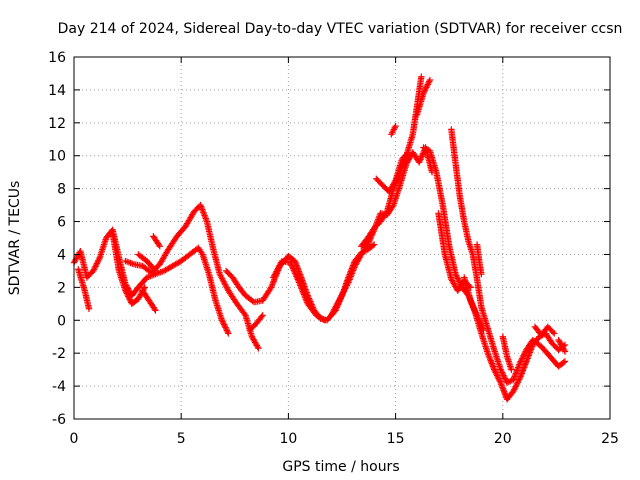  Describe the element at coordinates (181, 439) in the screenshot. I see `x-tick-label: 5` at that location.